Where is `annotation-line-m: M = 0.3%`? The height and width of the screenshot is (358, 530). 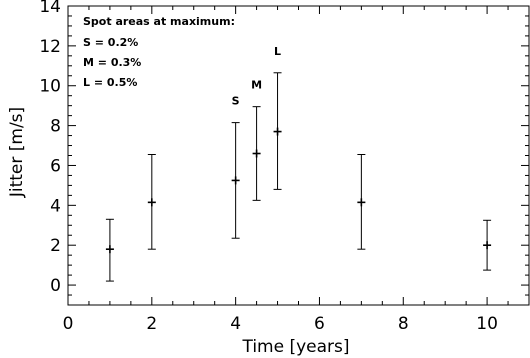 annotation-line-m: M = 0.3% is located at coordinates (112, 62).